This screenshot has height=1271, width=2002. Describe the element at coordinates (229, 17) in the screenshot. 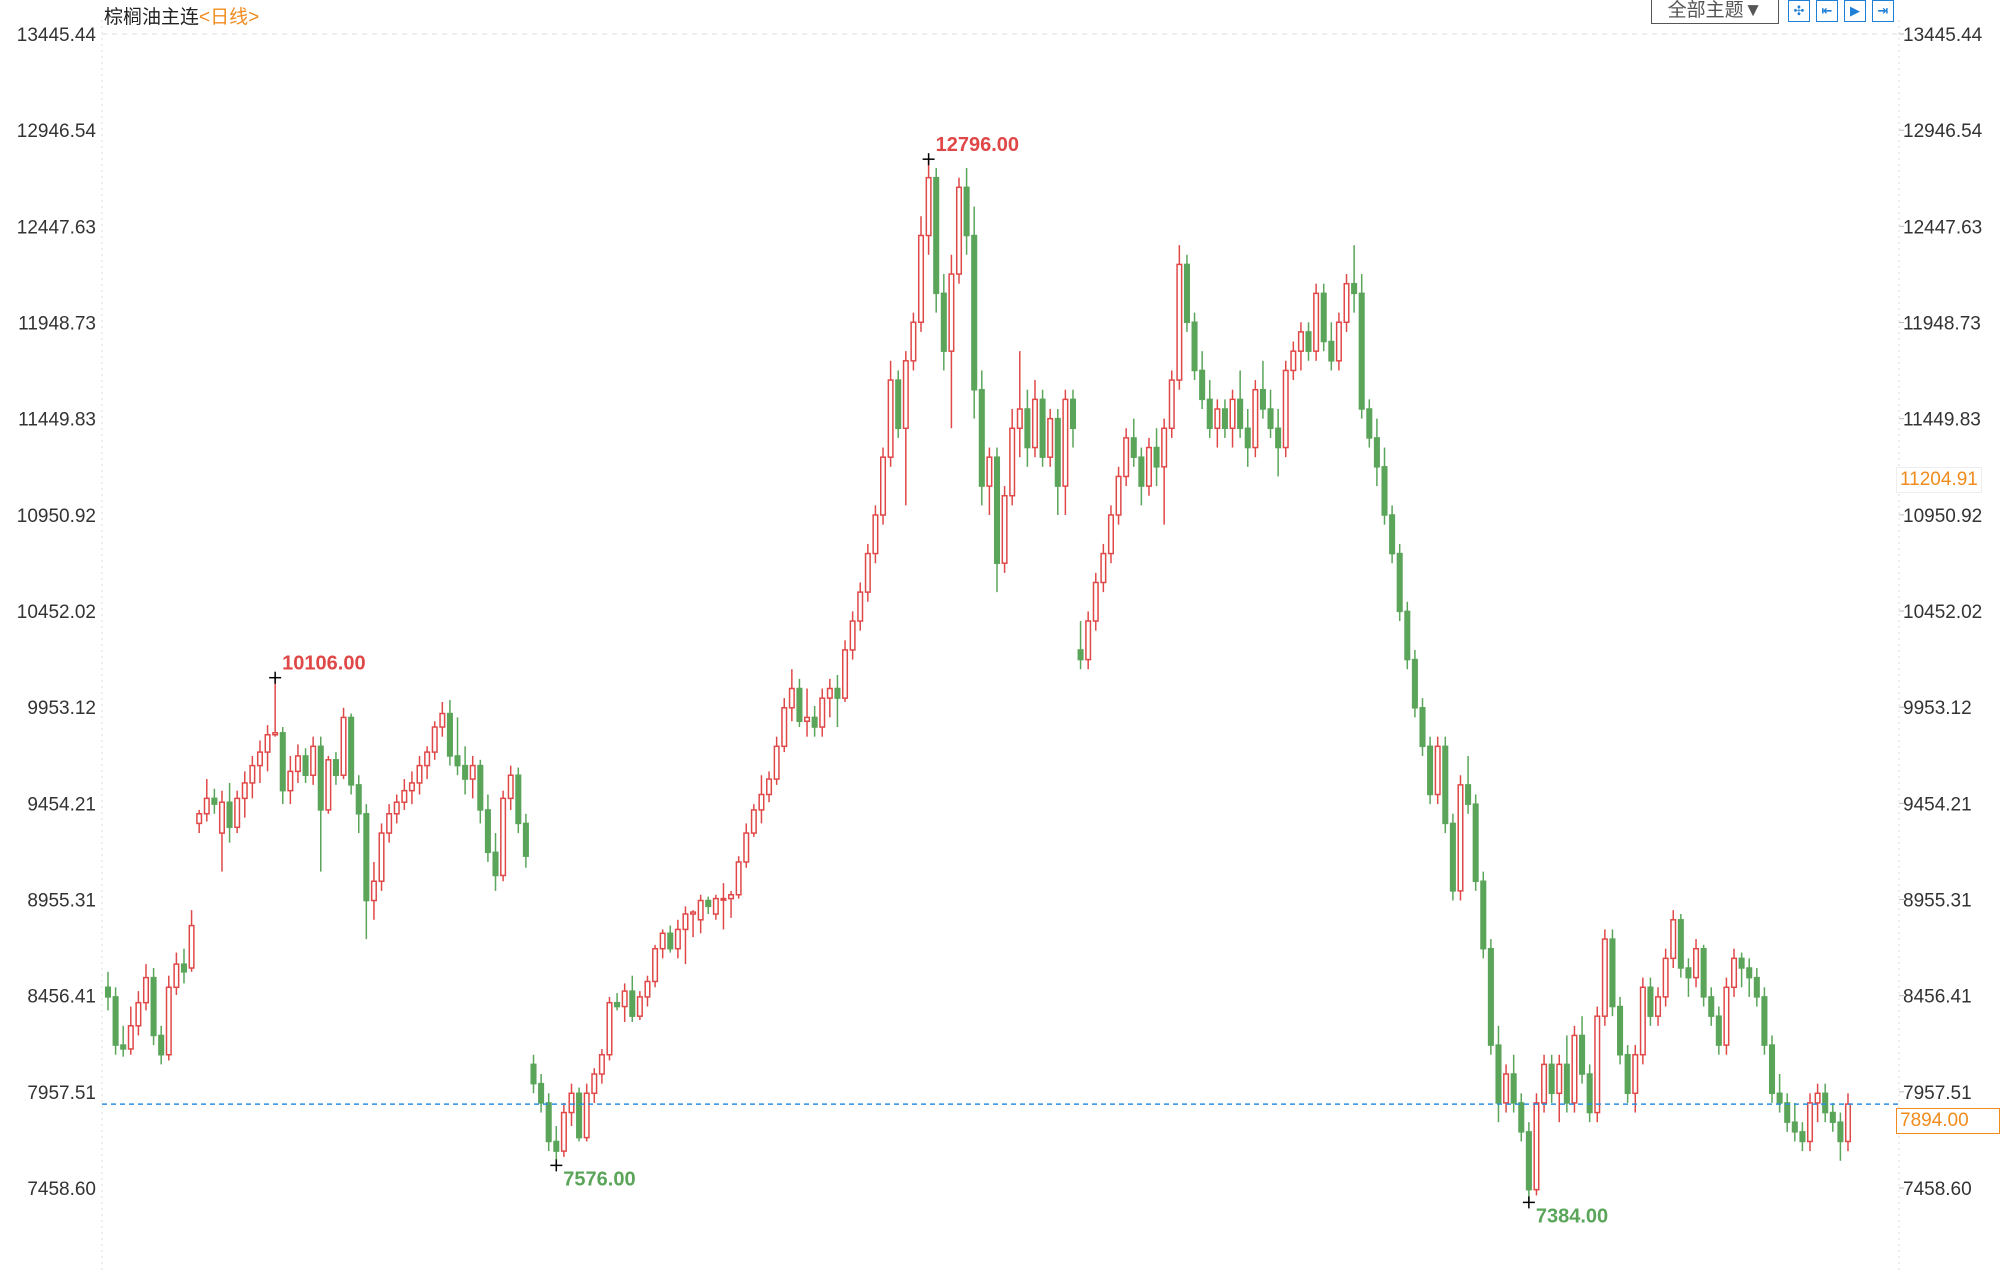

I see `period-label: <日线>` at that location.